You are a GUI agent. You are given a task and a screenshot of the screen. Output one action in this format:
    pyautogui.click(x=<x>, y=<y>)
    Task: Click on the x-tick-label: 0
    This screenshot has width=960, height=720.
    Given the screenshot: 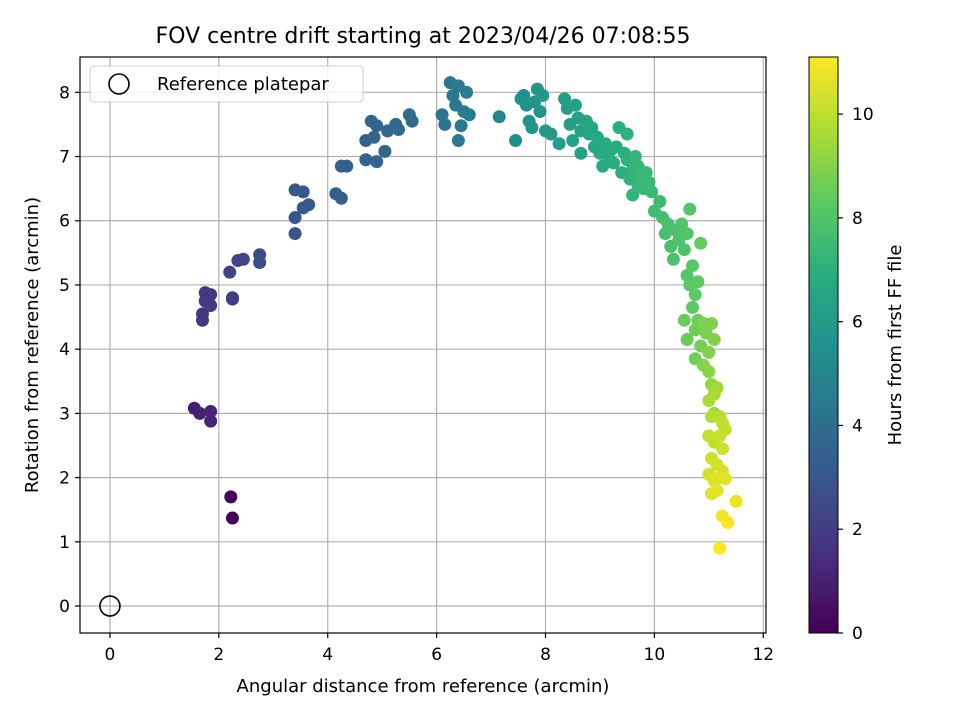 What is the action you would take?
    pyautogui.click(x=110, y=655)
    